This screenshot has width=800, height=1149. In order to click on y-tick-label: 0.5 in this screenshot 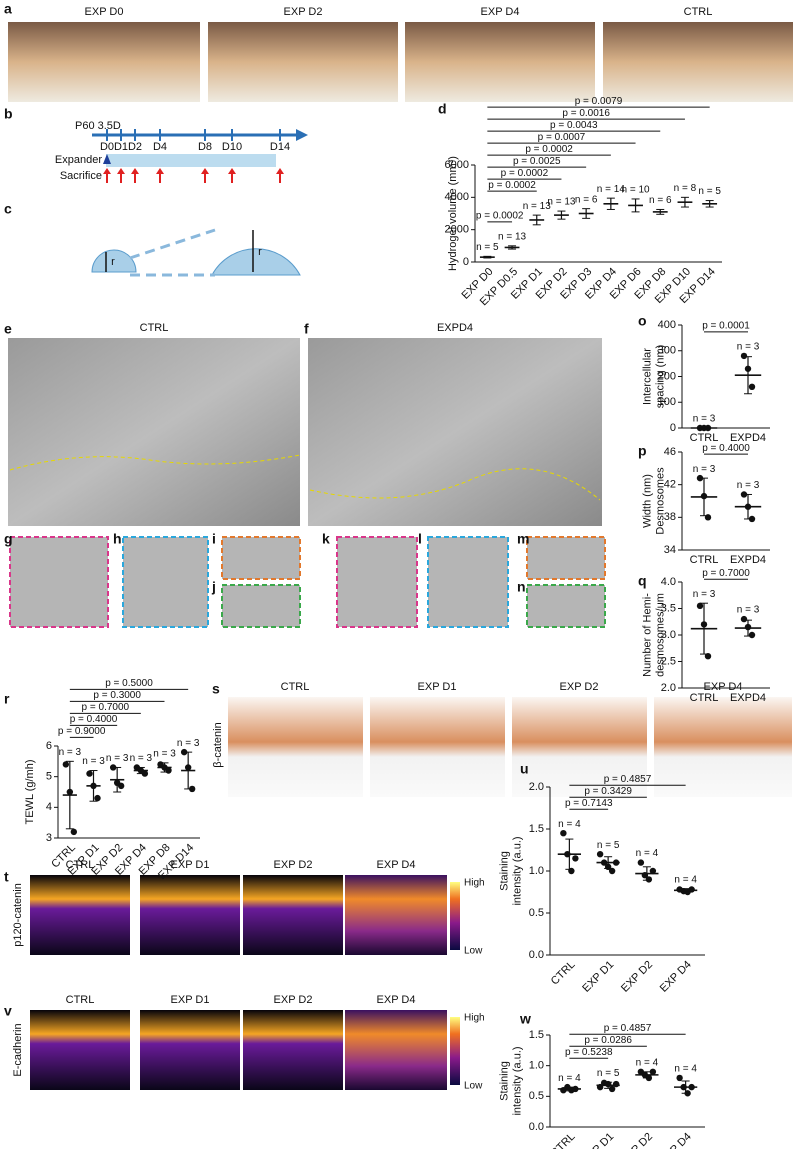, I will do `click(536, 1096)`.